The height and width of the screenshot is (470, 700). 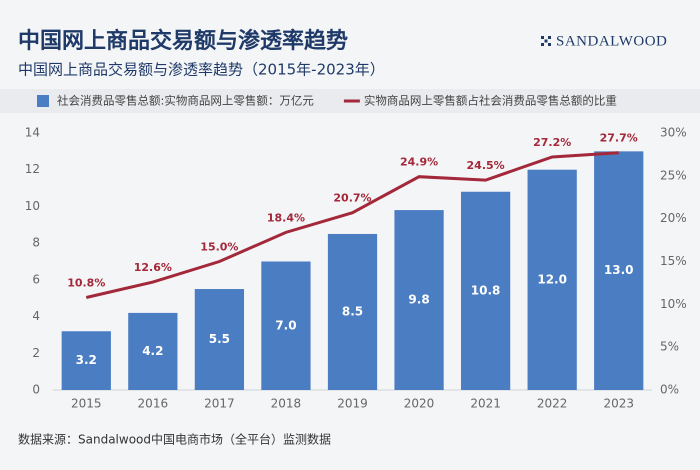 What do you see at coordinates (618, 404) in the screenshot?
I see `x-tick-label: 2023` at bounding box center [618, 404].